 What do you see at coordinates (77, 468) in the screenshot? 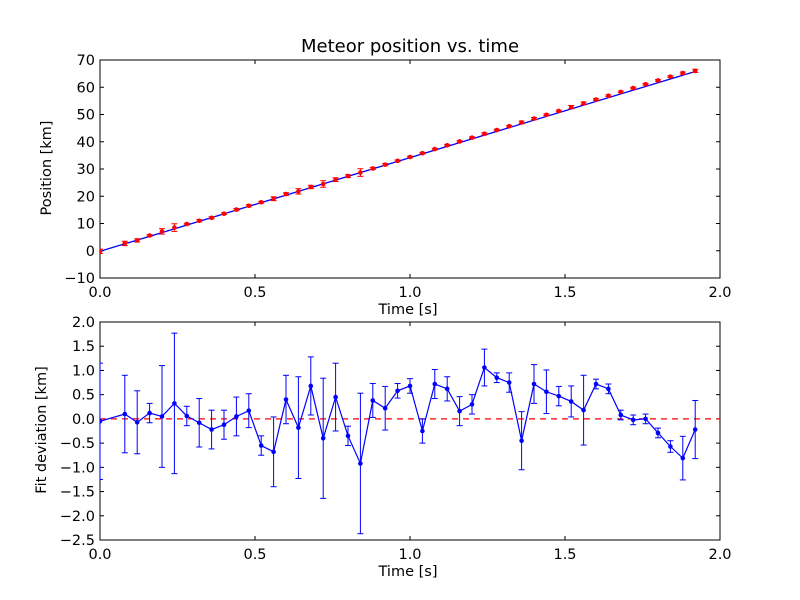
I see `y-tick-label: −1.0` at bounding box center [77, 468].